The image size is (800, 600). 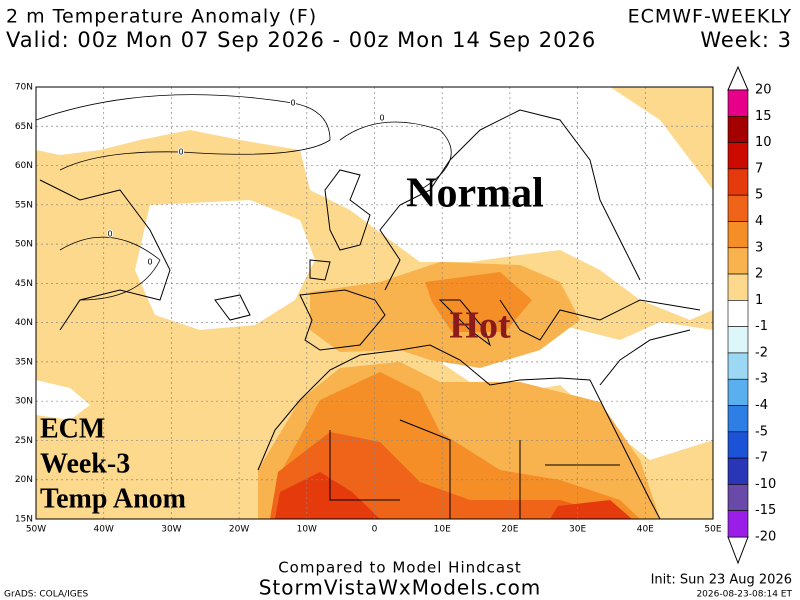 I want to click on lat-label: 60N, so click(x=24, y=166).